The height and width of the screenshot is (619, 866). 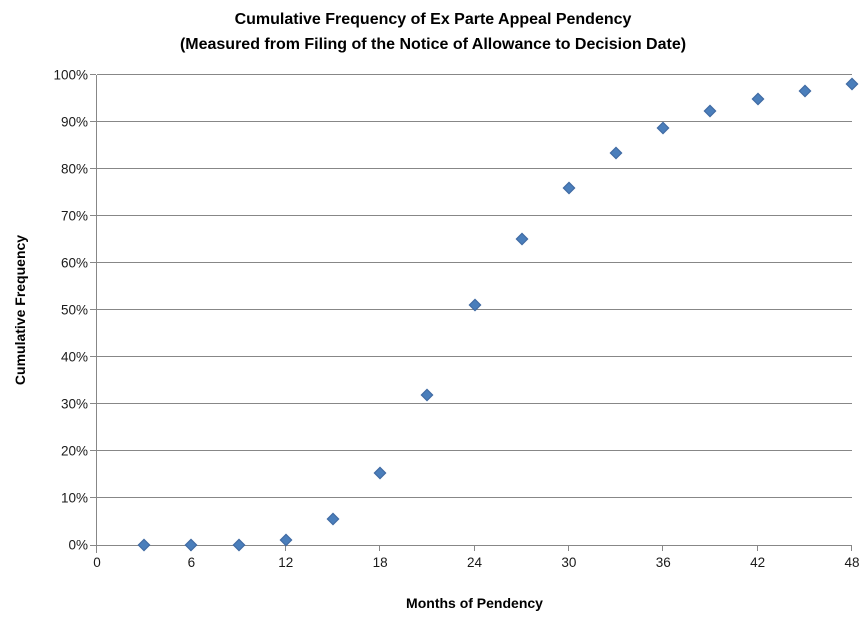 I want to click on x-axis-title: Months of Pendency, so click(x=474, y=603).